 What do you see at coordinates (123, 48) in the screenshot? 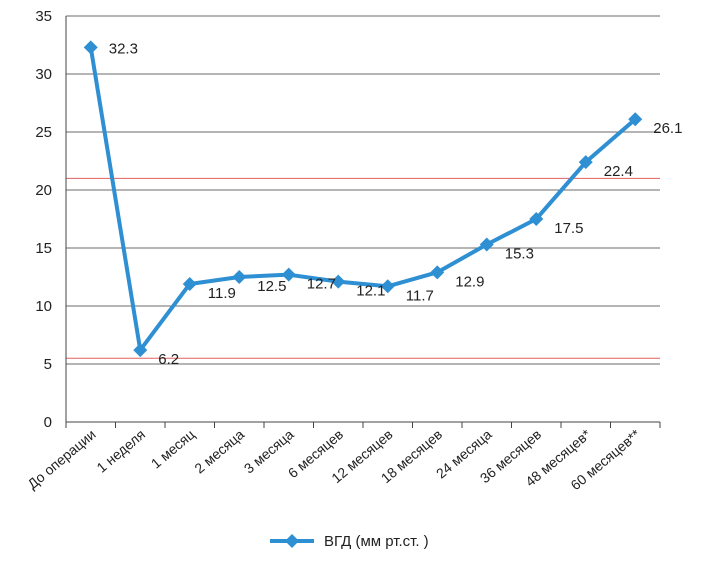
I see `data-label: 32.3` at bounding box center [123, 48].